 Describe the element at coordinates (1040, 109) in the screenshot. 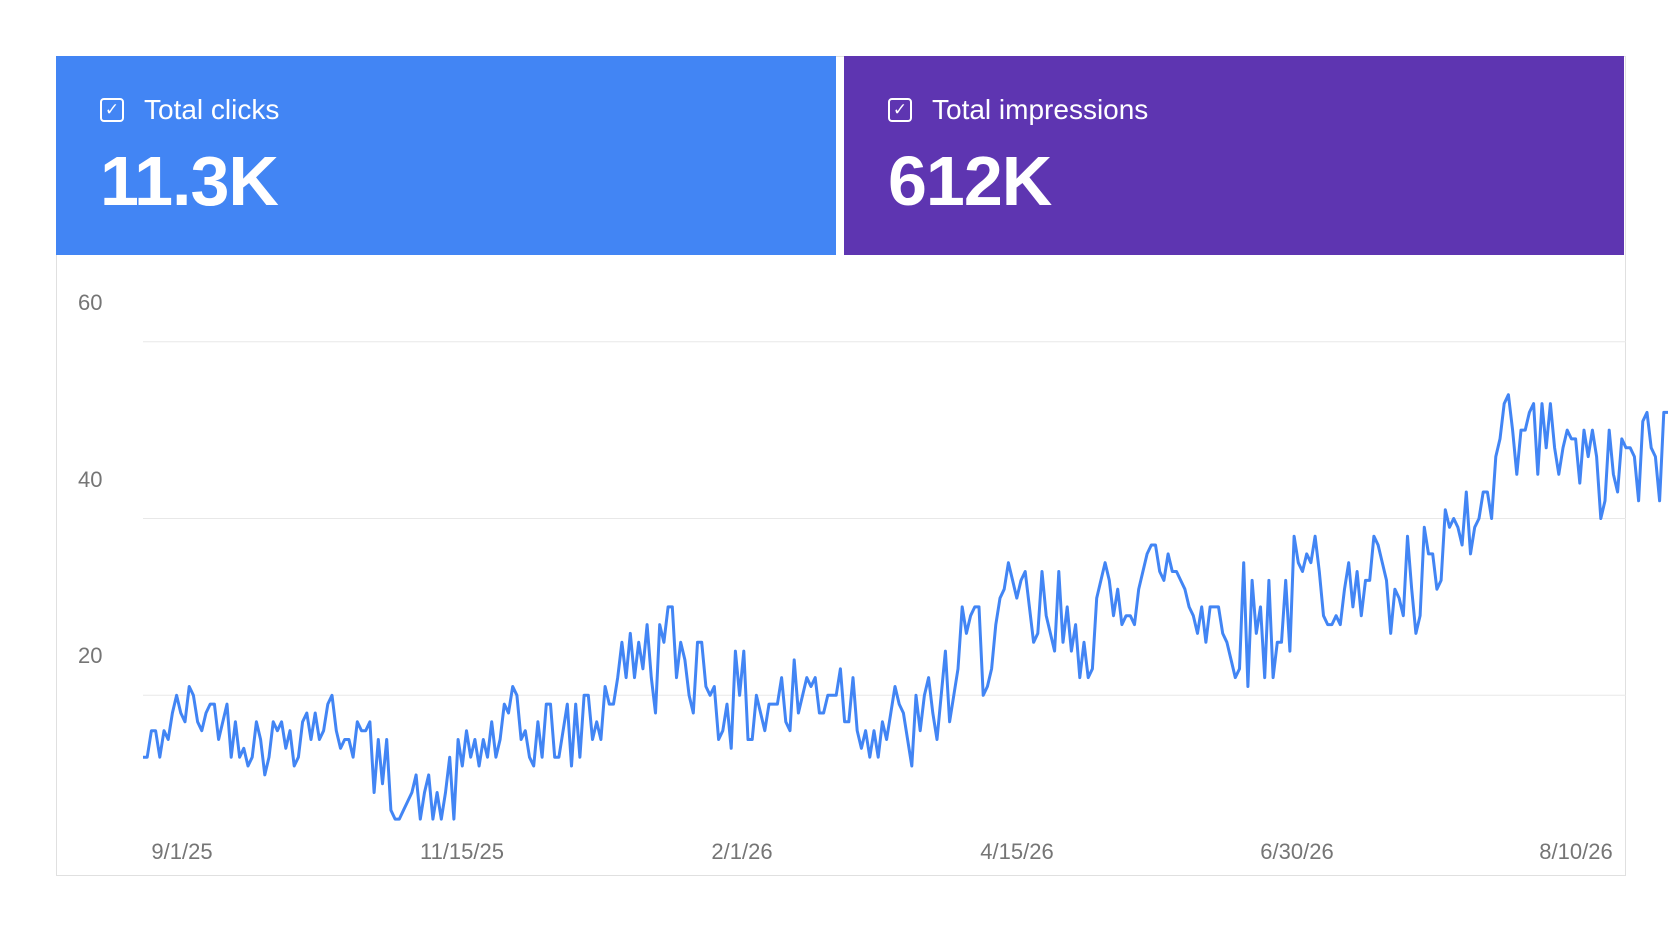

I see `total-impressions-label: Total impressions` at that location.